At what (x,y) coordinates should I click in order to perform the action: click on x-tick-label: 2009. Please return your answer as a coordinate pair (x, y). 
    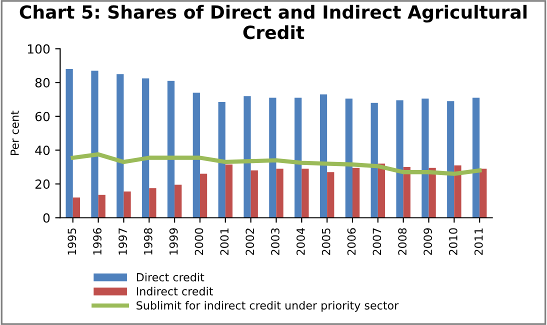
    Looking at the image, I should click on (428, 241).